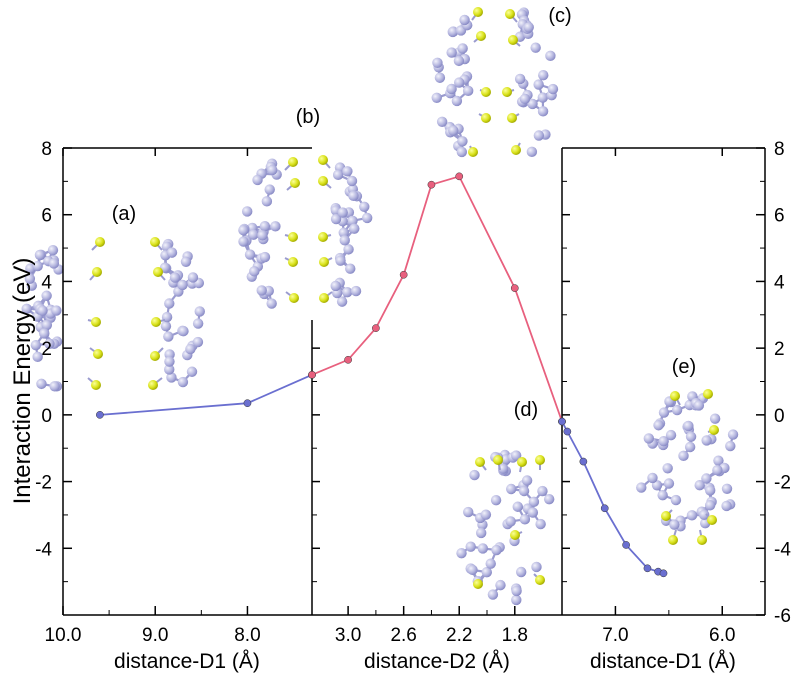 Image resolution: width=793 pixels, height=685 pixels. Describe the element at coordinates (206, 394) in the screenshot. I see `series-line` at that location.